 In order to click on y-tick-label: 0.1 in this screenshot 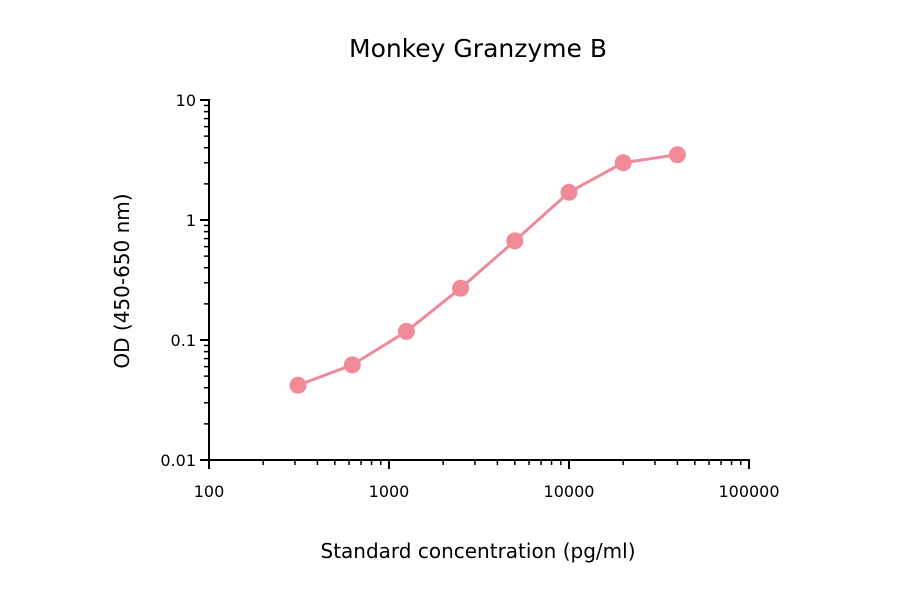, I will do `click(183, 340)`.